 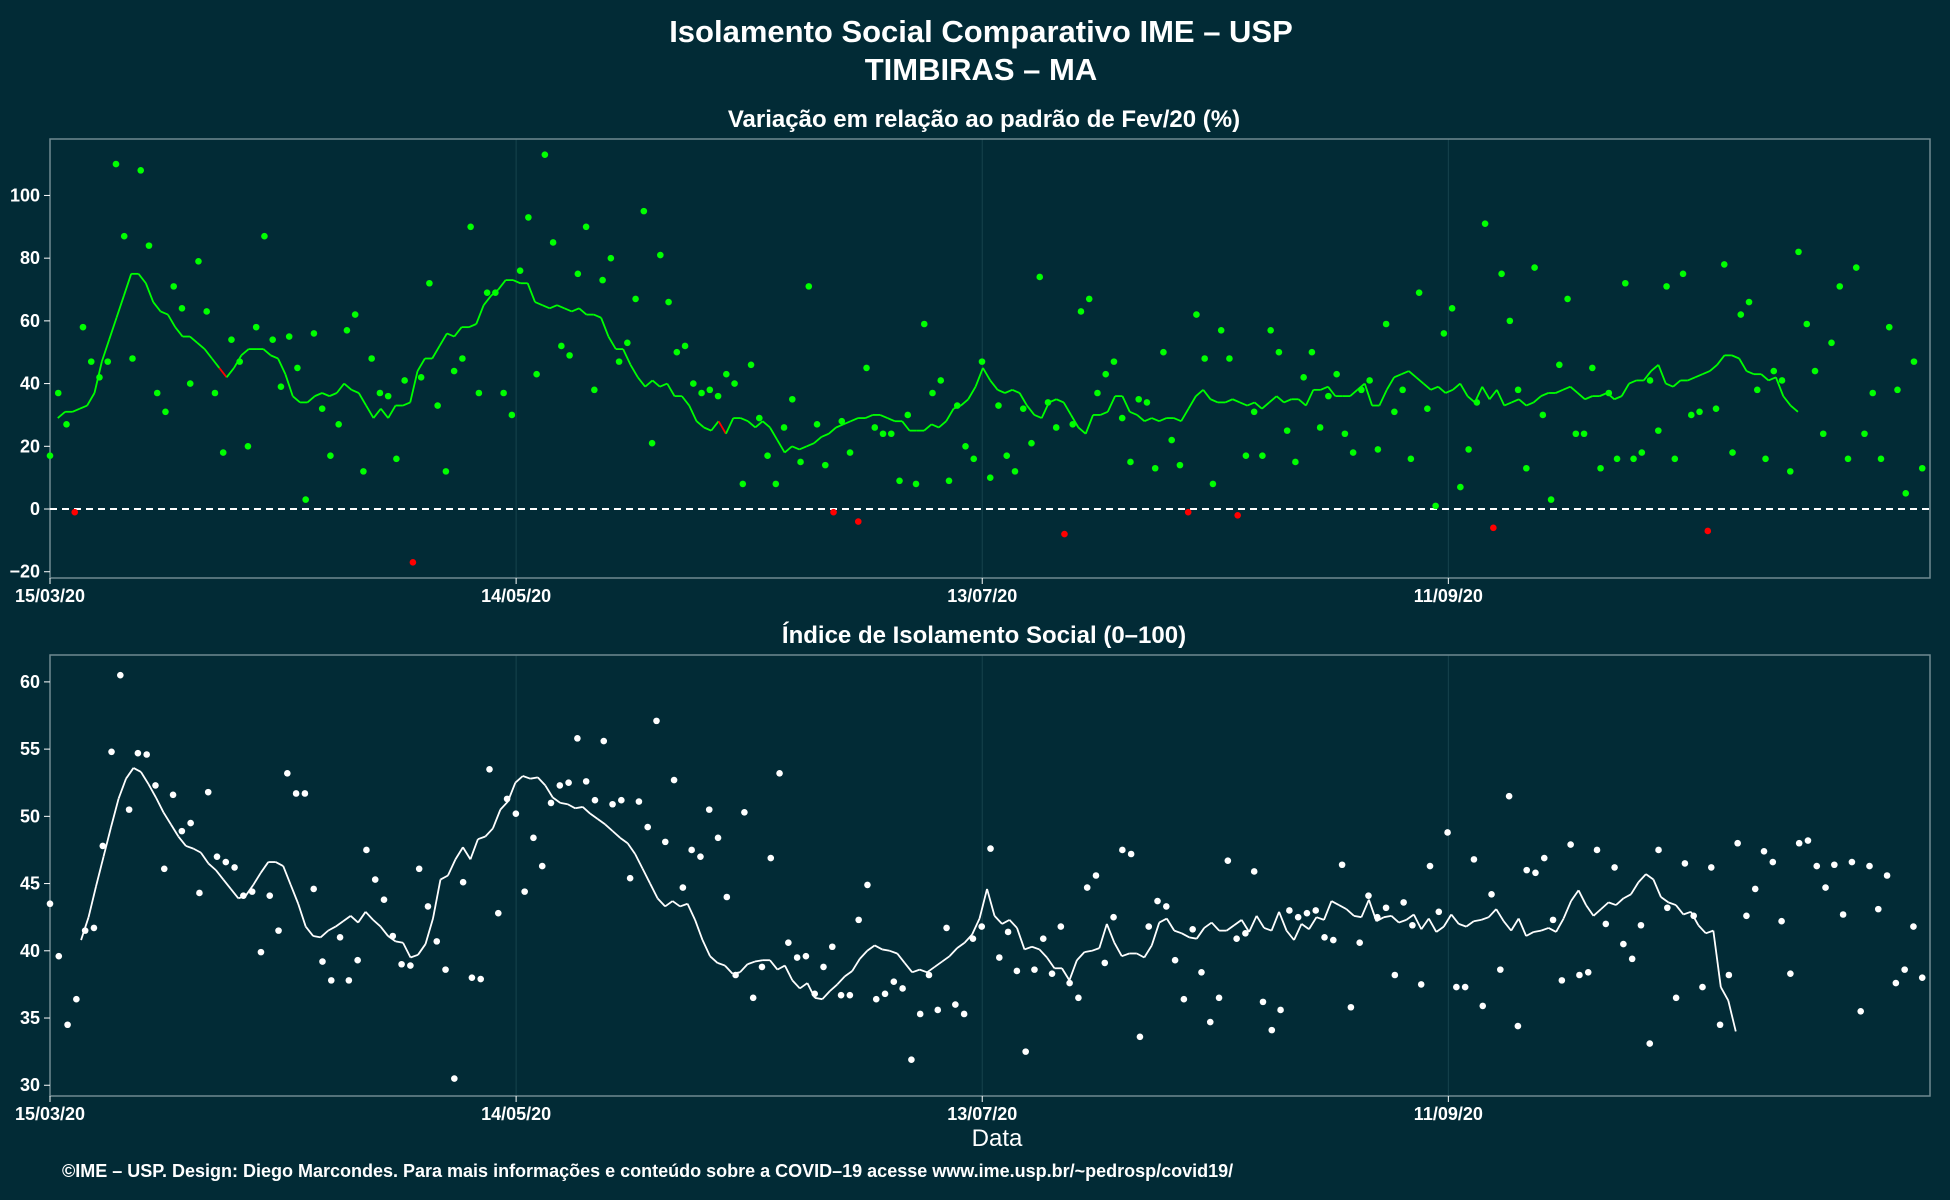 I want to click on x-tick-label: 14/05/20, so click(x=516, y=1114).